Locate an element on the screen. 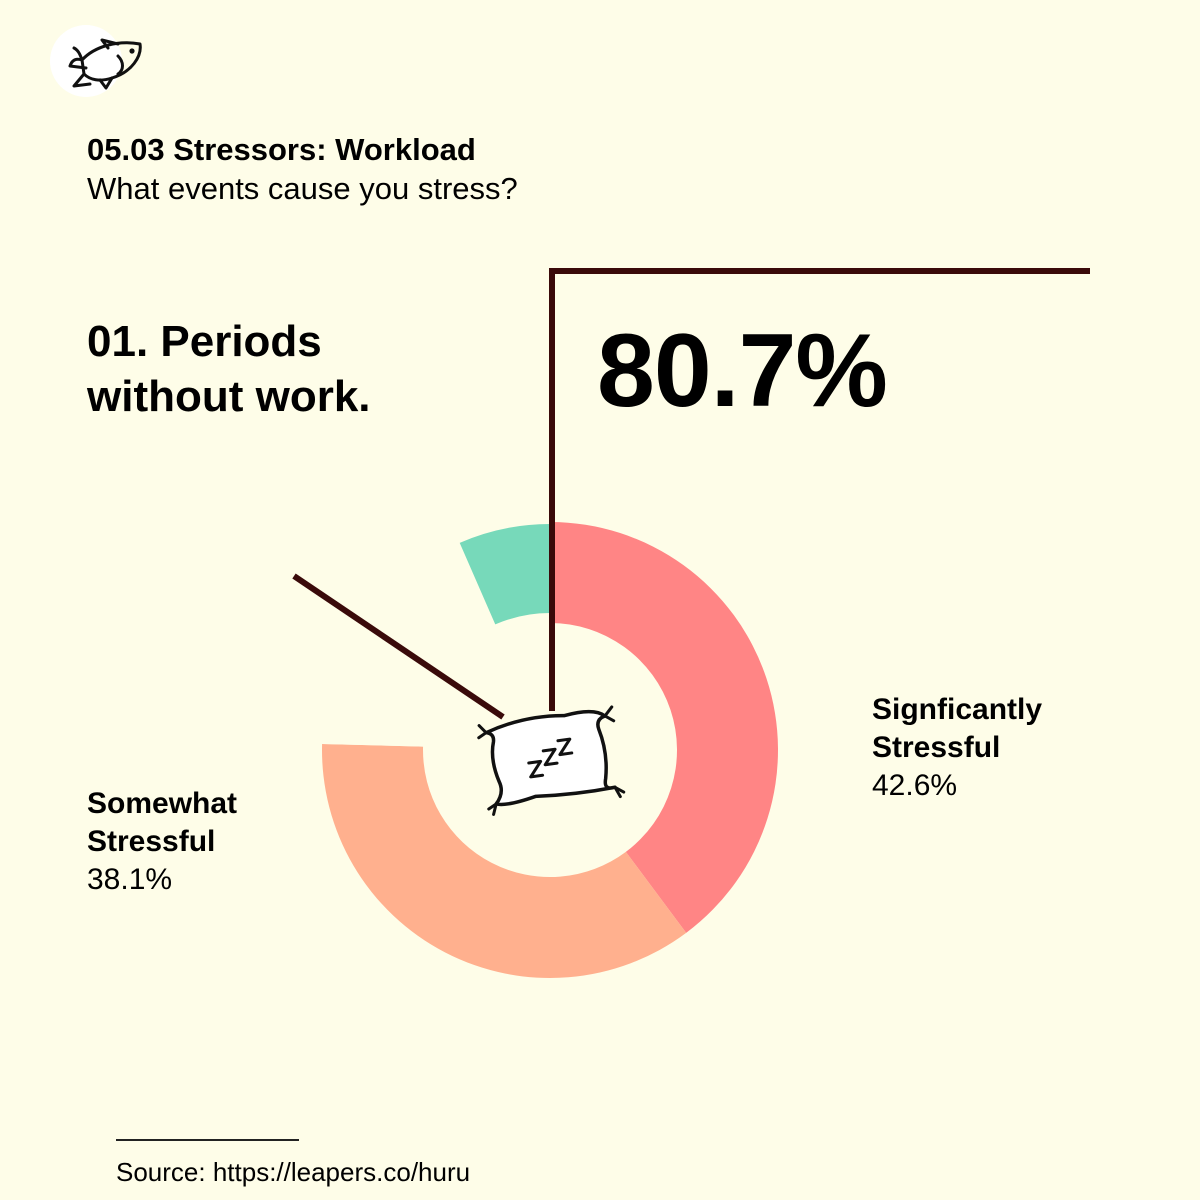 The width and height of the screenshot is (1200, 1200). pillow-sleep-icon is located at coordinates (551, 760).